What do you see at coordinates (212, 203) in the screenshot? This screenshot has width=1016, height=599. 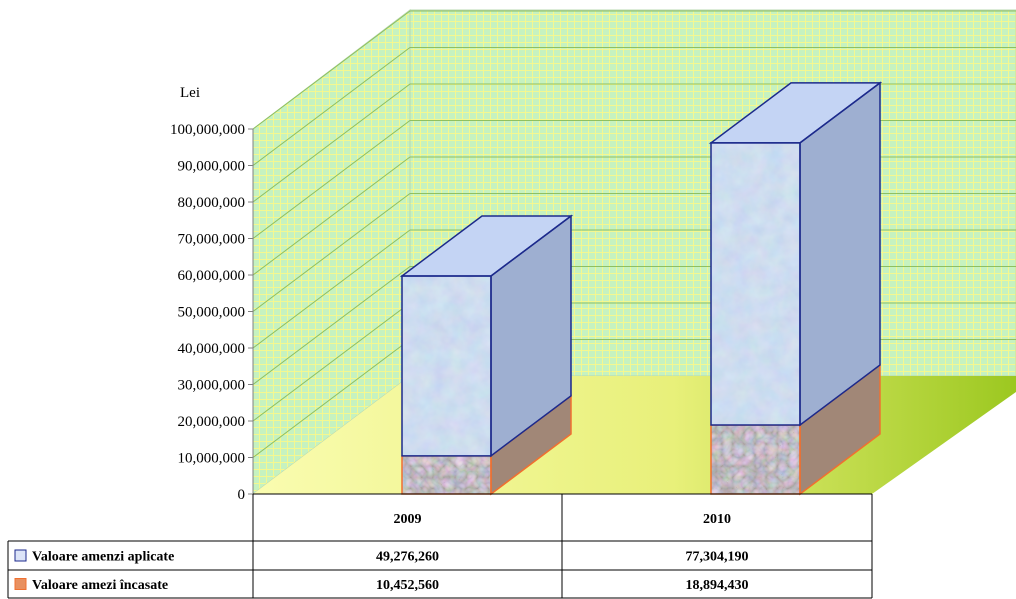 I see `y-tick-label-8: 80,000,000` at bounding box center [212, 203].